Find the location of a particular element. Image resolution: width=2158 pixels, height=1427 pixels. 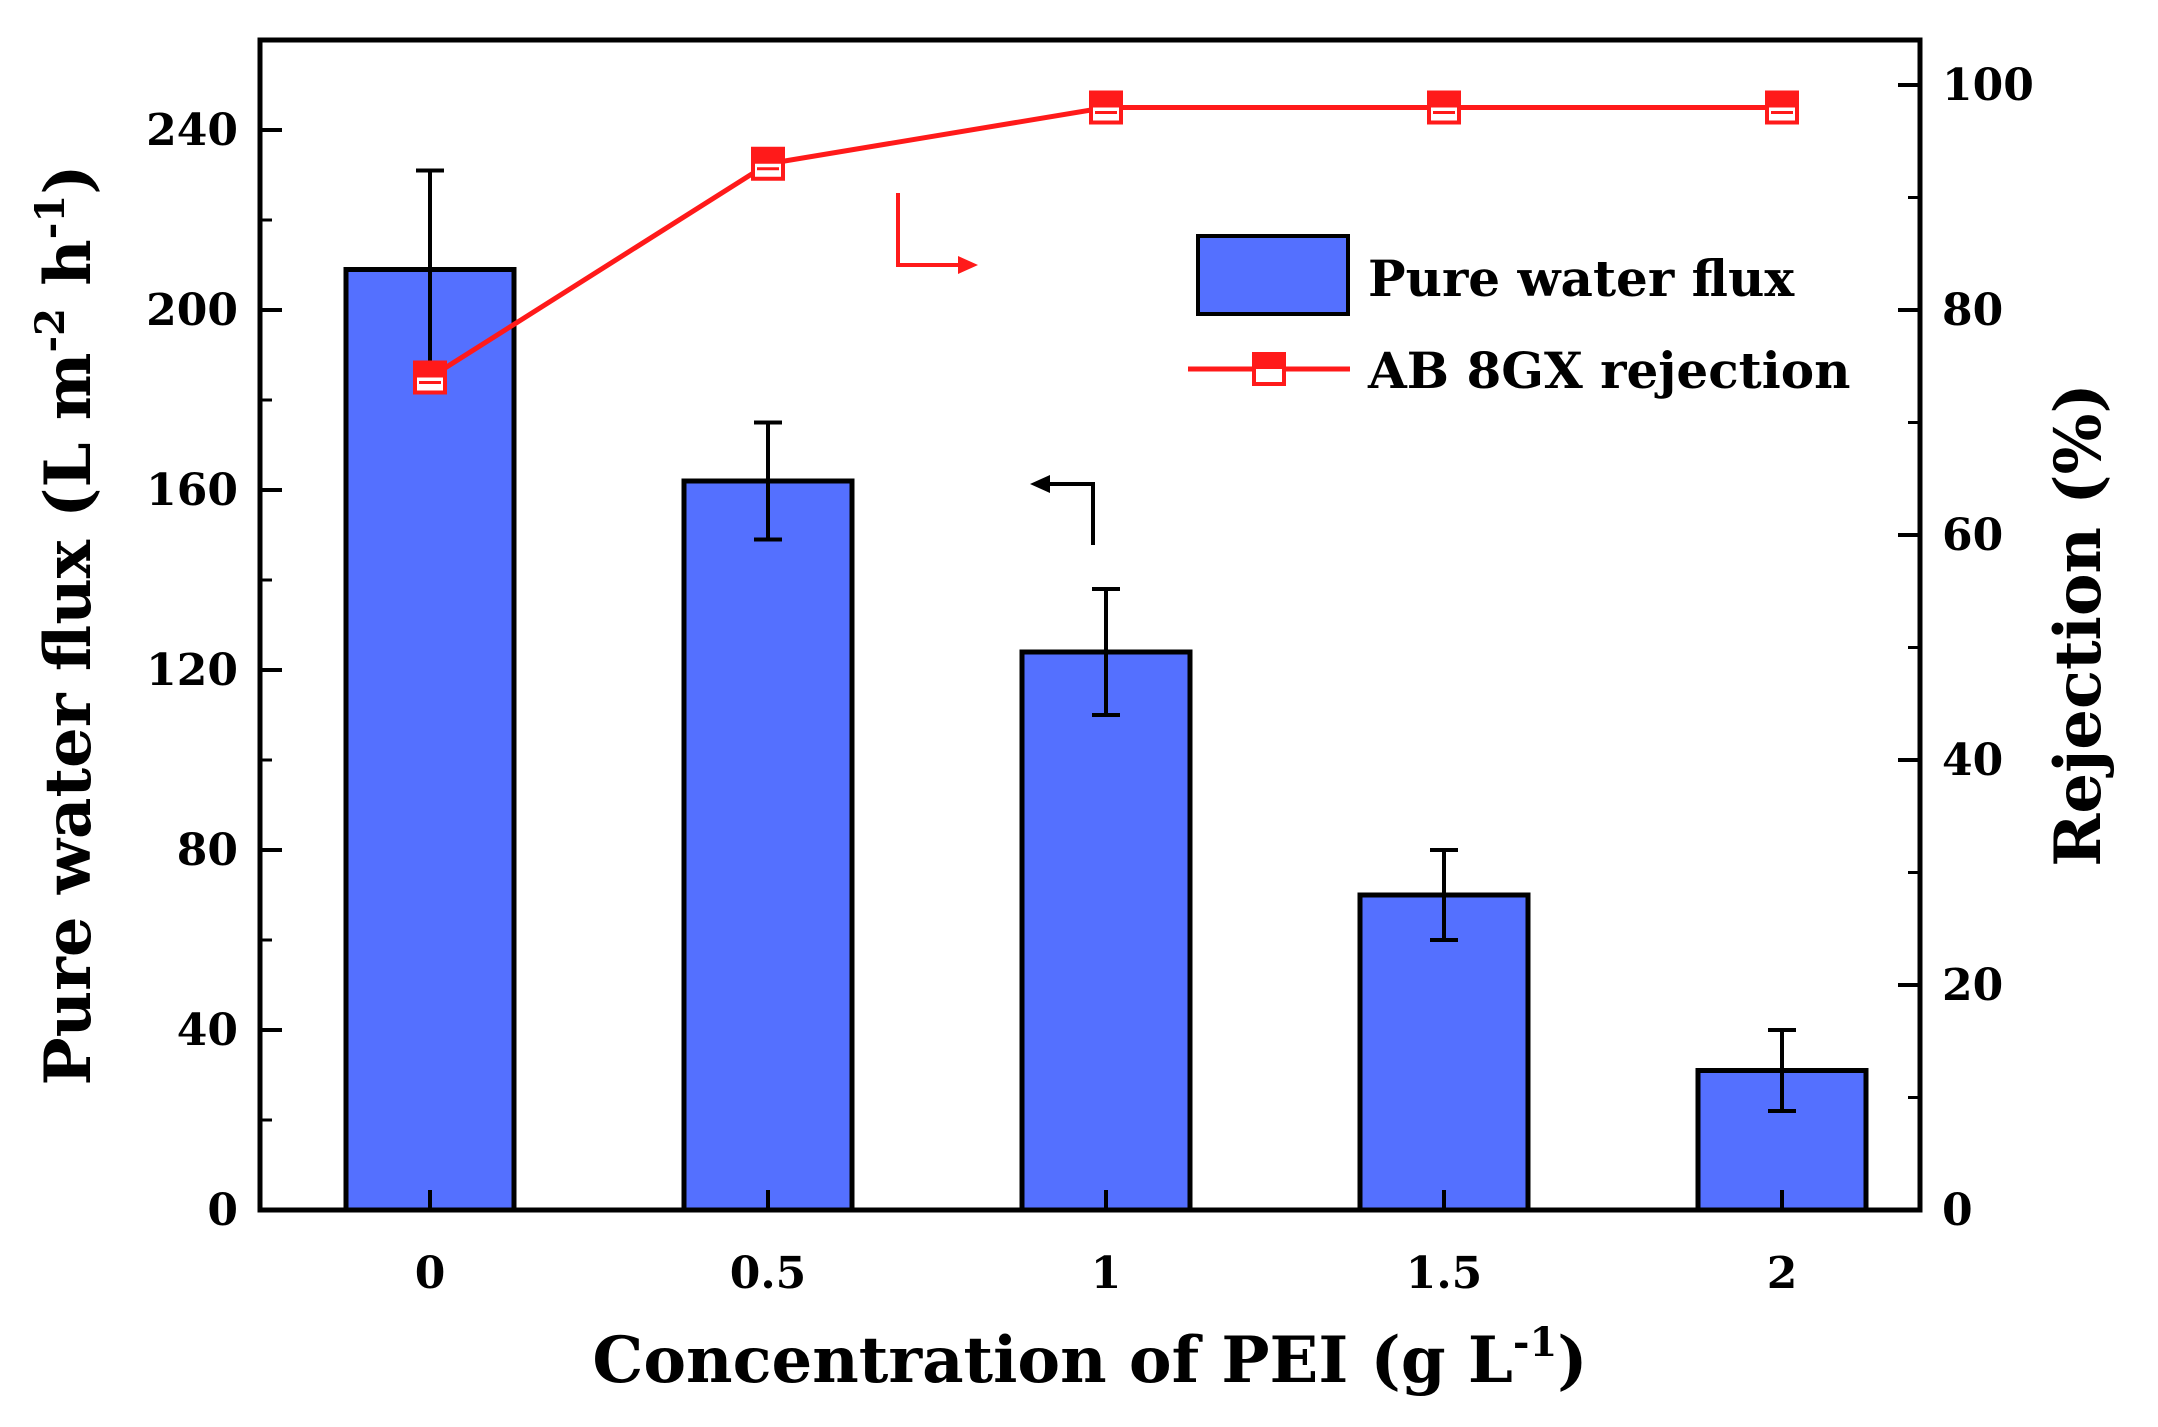

y-right-tick-label-100: 100 is located at coordinates (1988, 85).